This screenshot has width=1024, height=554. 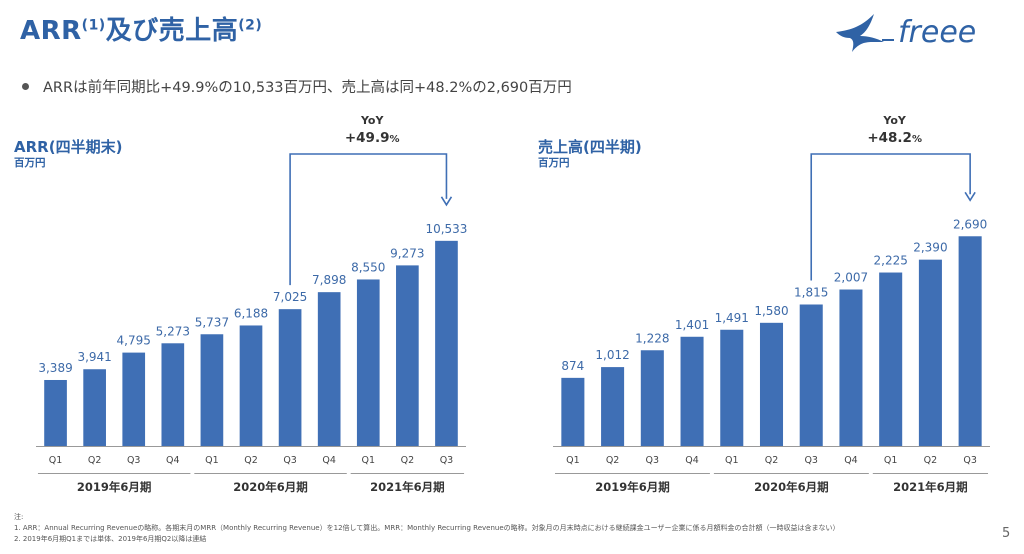 What do you see at coordinates (329, 280) in the screenshot?
I see `arr-value-label-7: 7,898` at bounding box center [329, 280].